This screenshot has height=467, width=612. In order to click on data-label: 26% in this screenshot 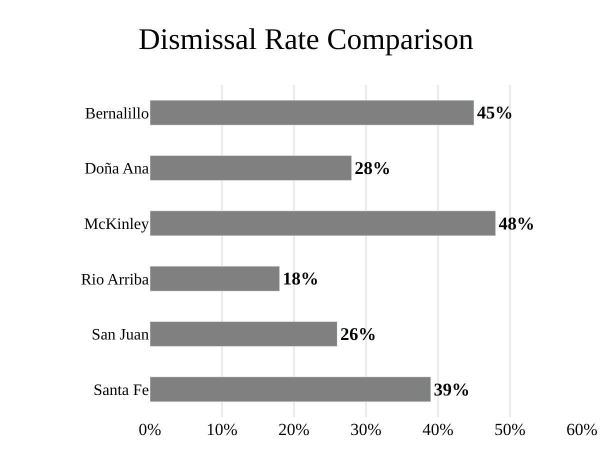, I will do `click(358, 334)`.